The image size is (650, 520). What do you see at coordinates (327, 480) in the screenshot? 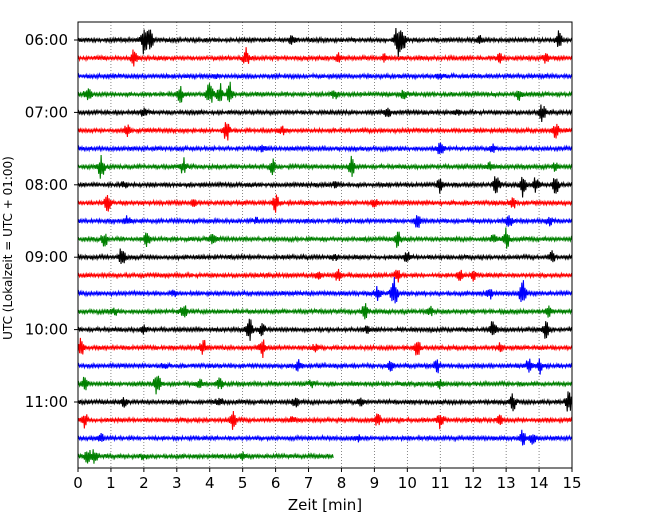
I see `x-axis-ticks: 0 1 2 3 4 5 6 7 8 9 10 11 12 13 14 15` at bounding box center [327, 480].